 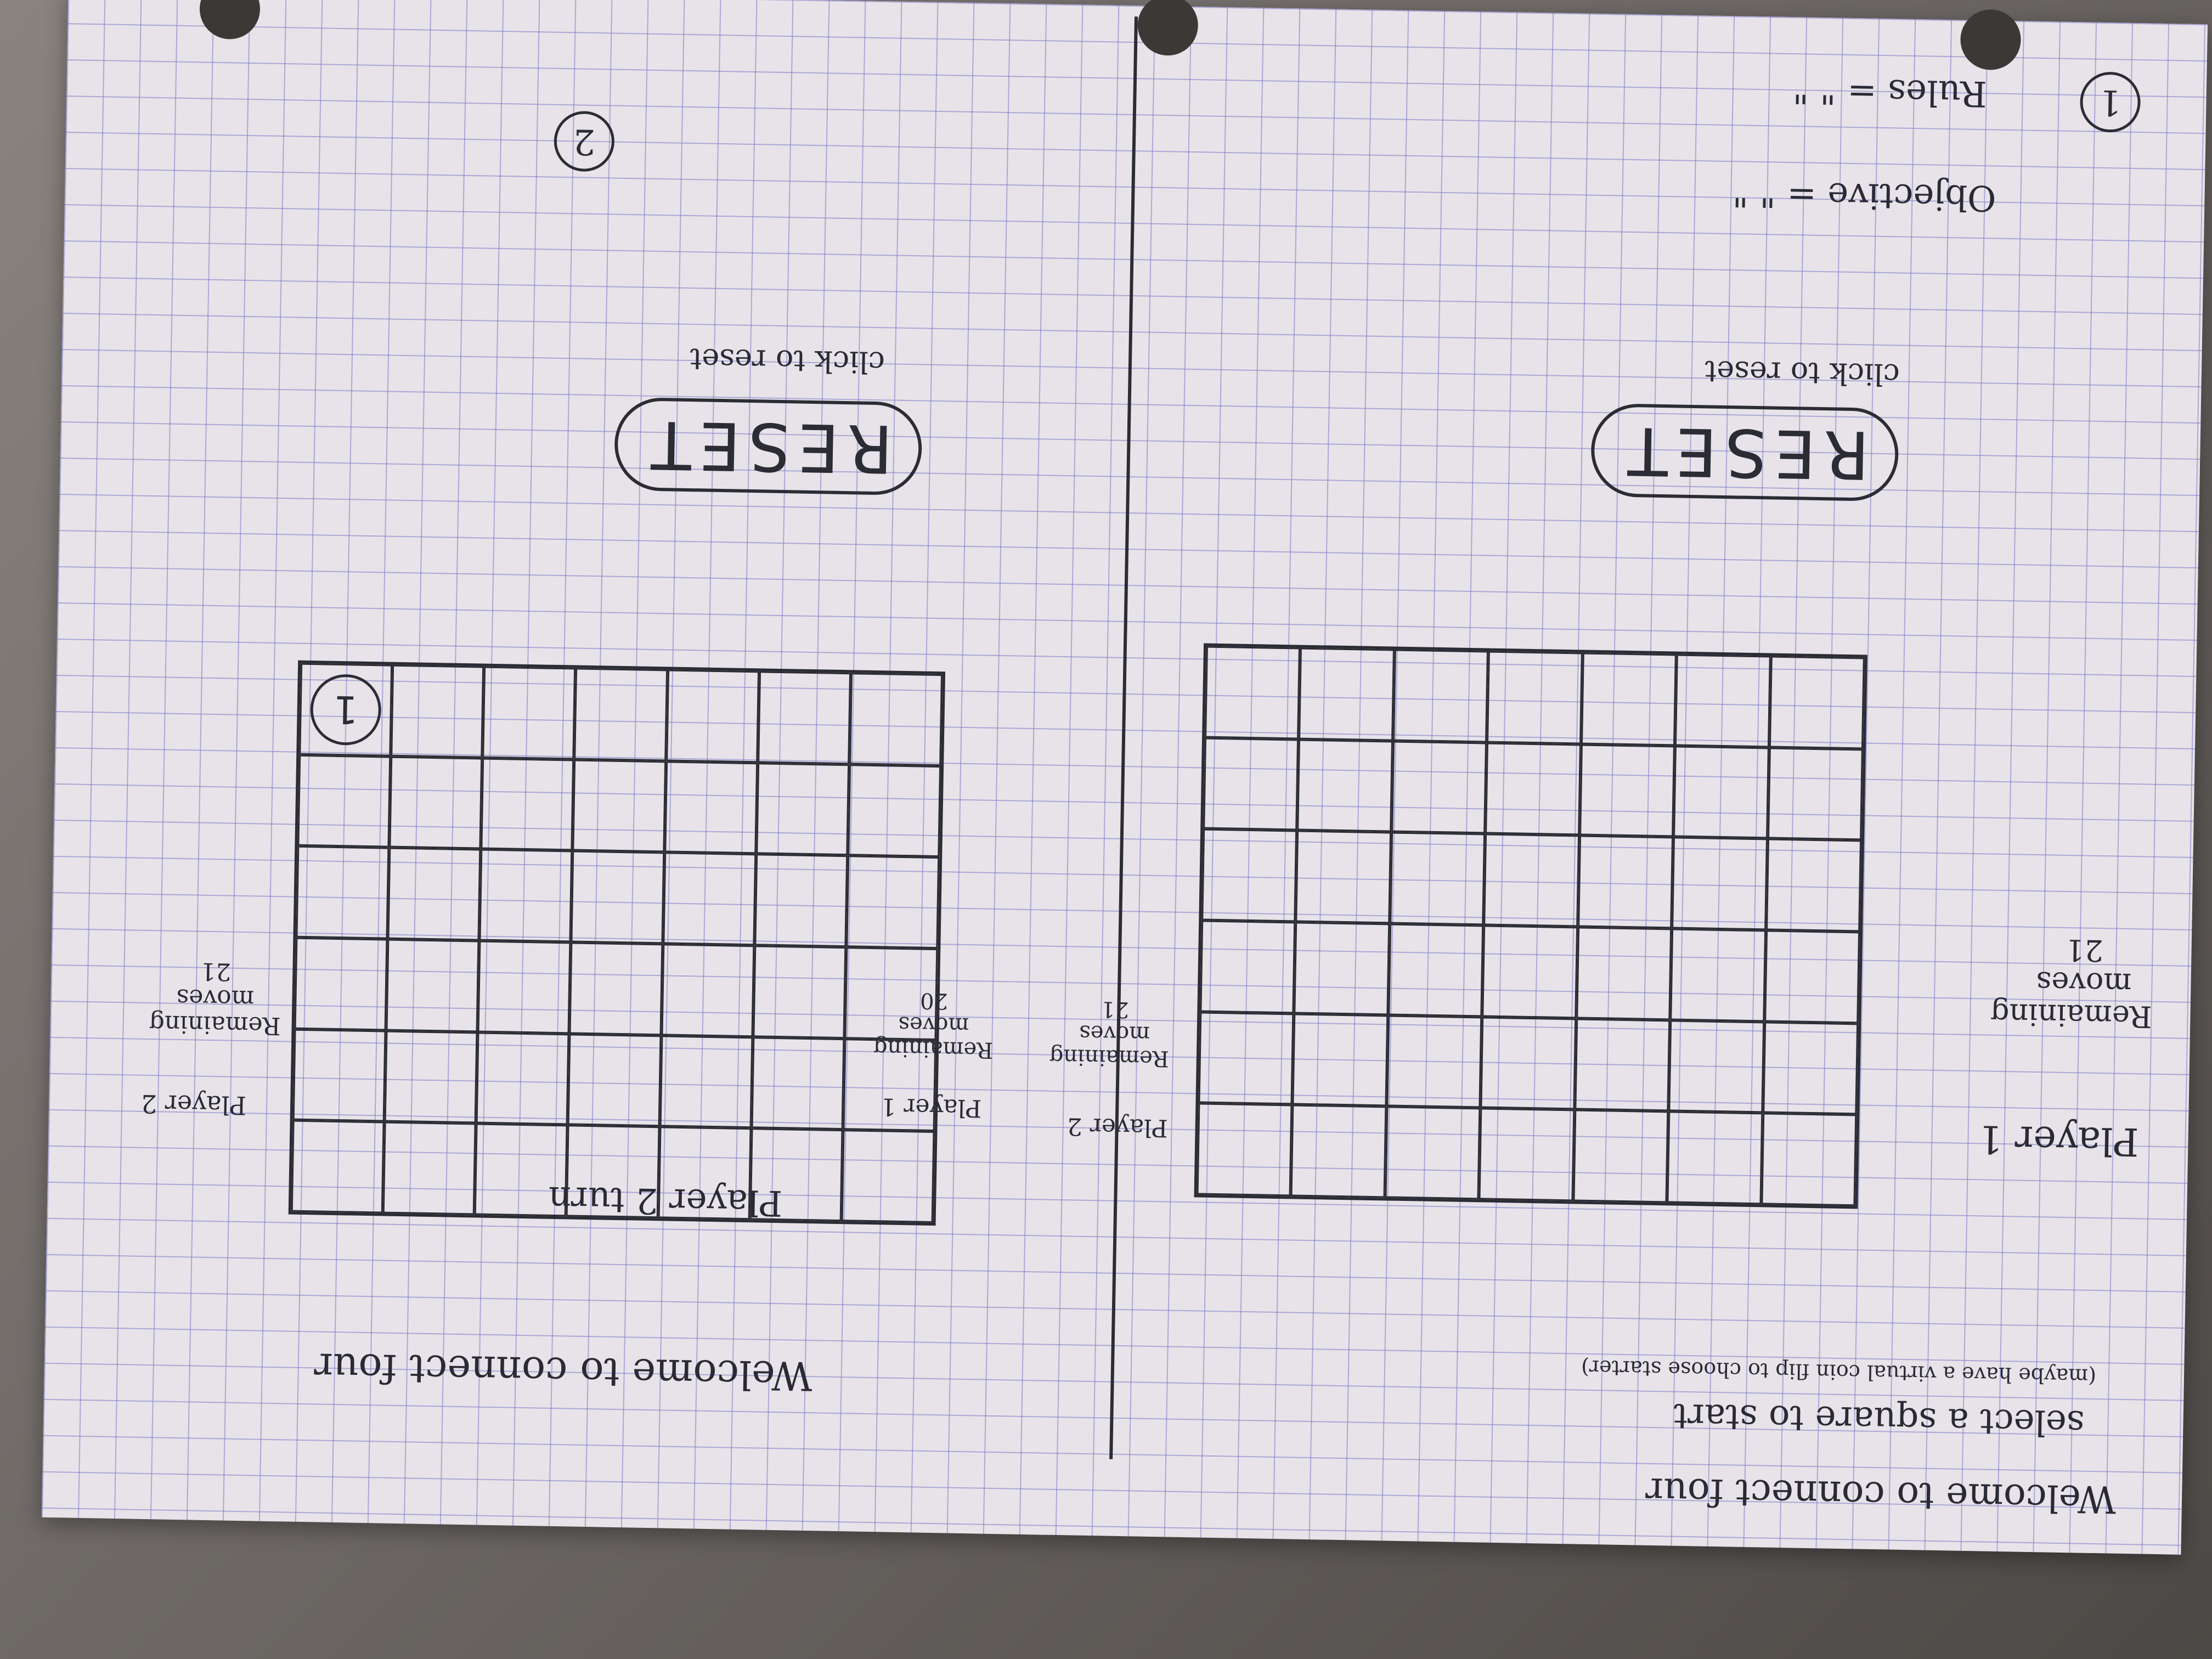 What do you see at coordinates (584, 141) in the screenshot?
I see `step-number-badge: 2` at bounding box center [584, 141].